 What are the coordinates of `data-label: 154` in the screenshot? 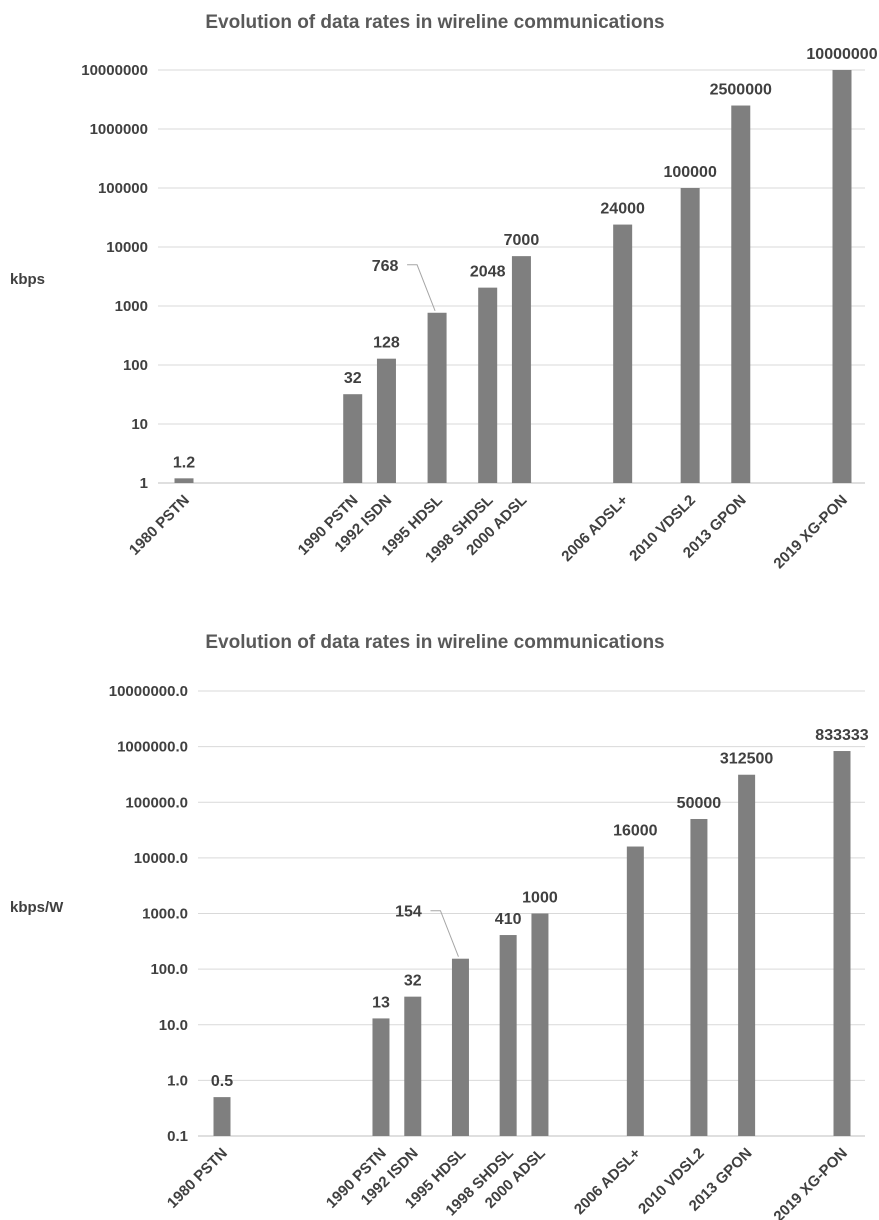 It's located at (408, 912).